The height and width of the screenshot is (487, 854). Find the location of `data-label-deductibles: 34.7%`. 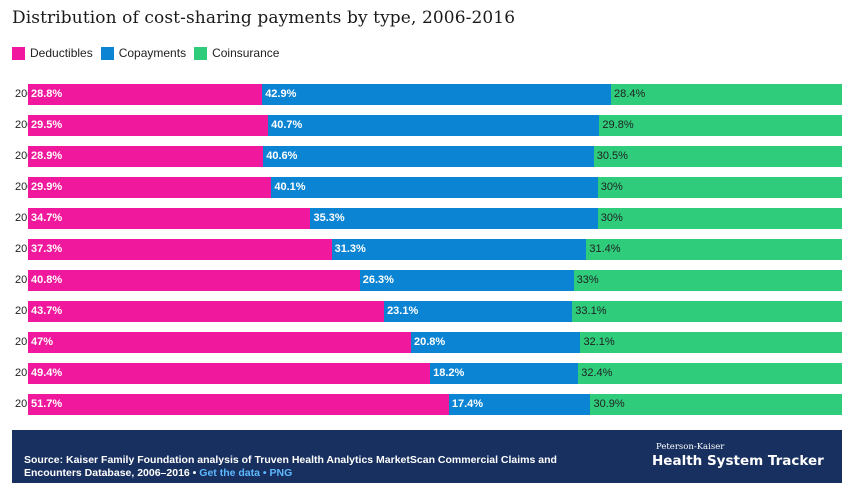

data-label-deductibles: 34.7% is located at coordinates (47, 218).